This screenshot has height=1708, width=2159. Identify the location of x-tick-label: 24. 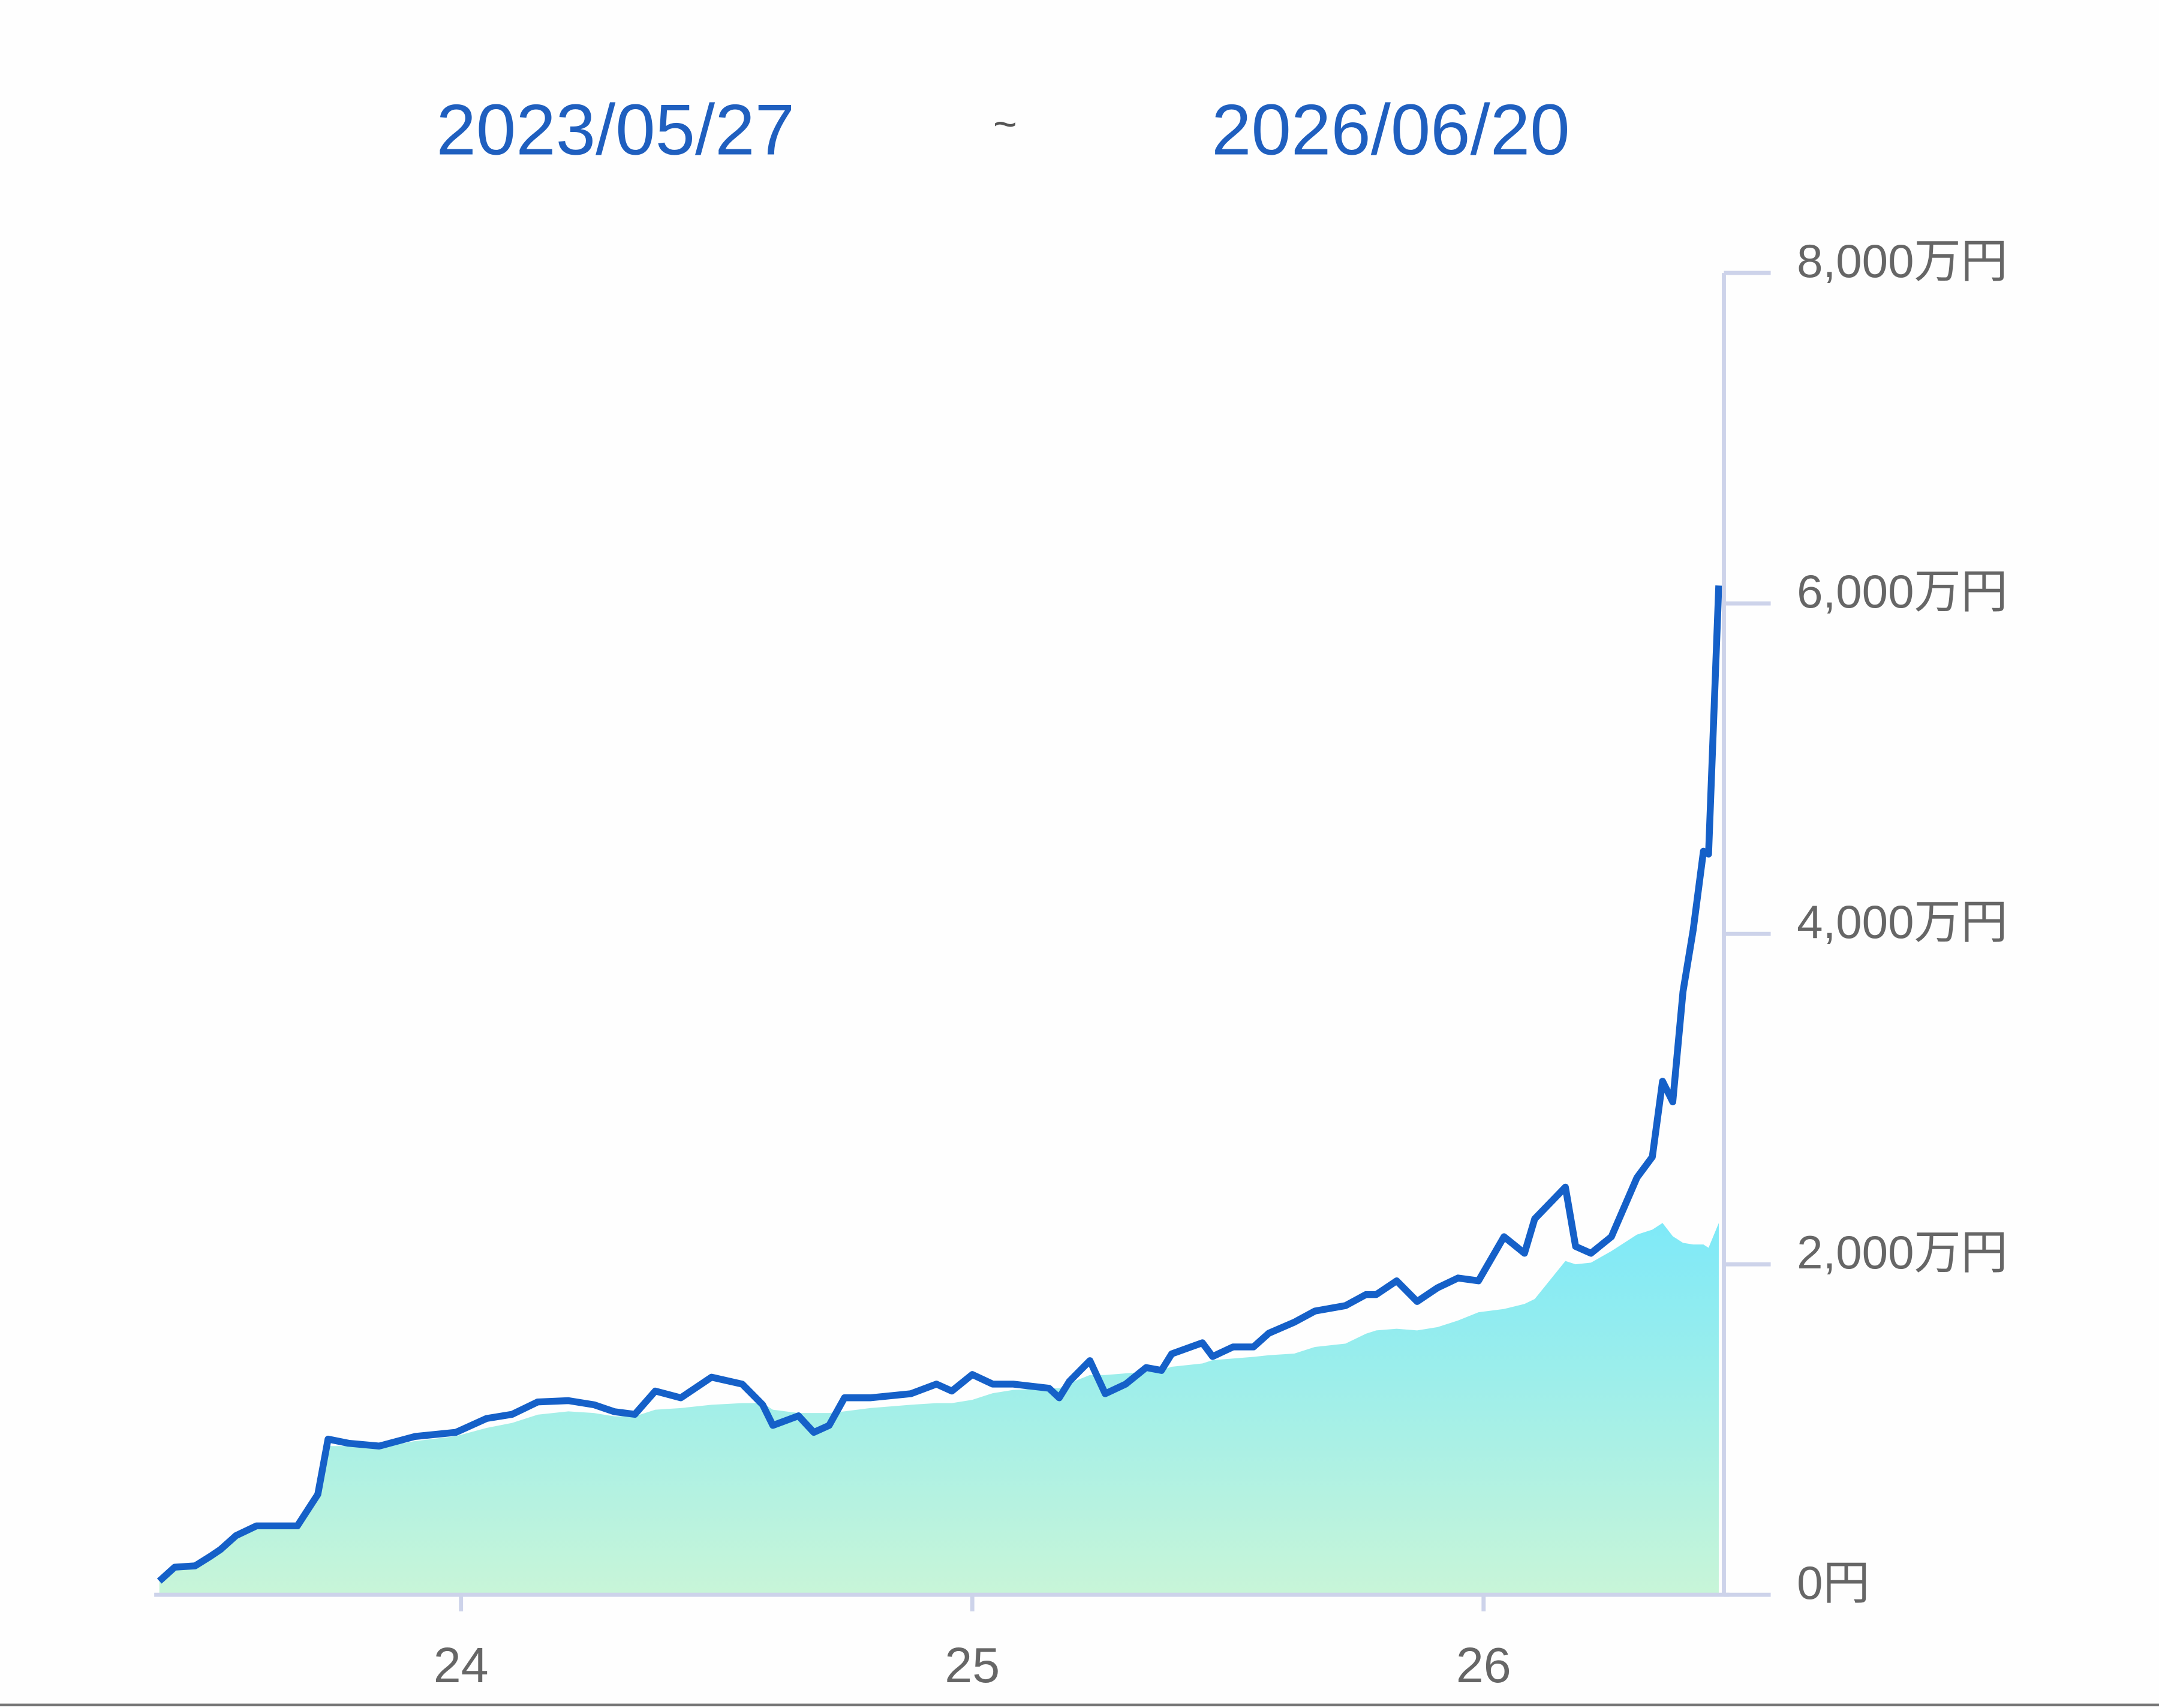
(461, 1665).